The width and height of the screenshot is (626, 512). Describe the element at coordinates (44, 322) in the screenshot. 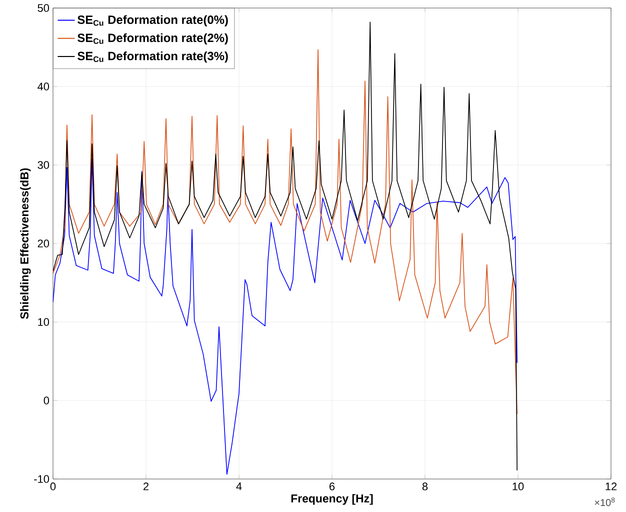

I see `y-tick-label: 10` at that location.